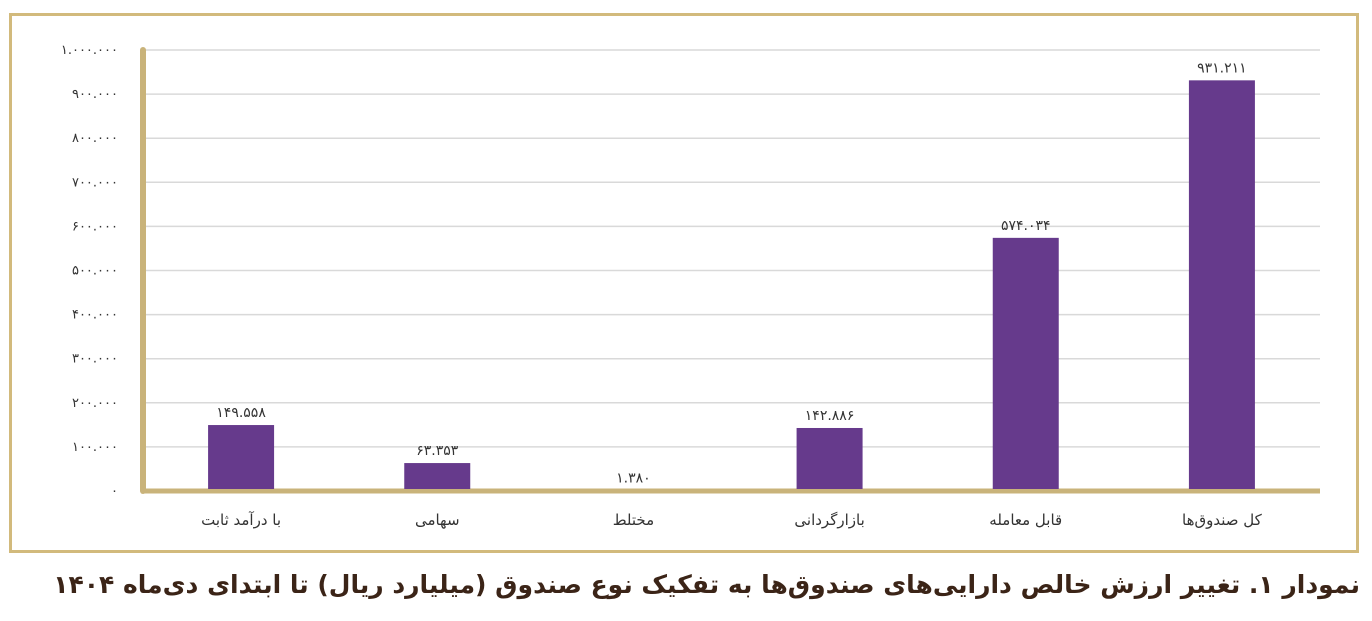 The image size is (1372, 621). I want to click on y-tick-label: ۰, so click(114, 491).